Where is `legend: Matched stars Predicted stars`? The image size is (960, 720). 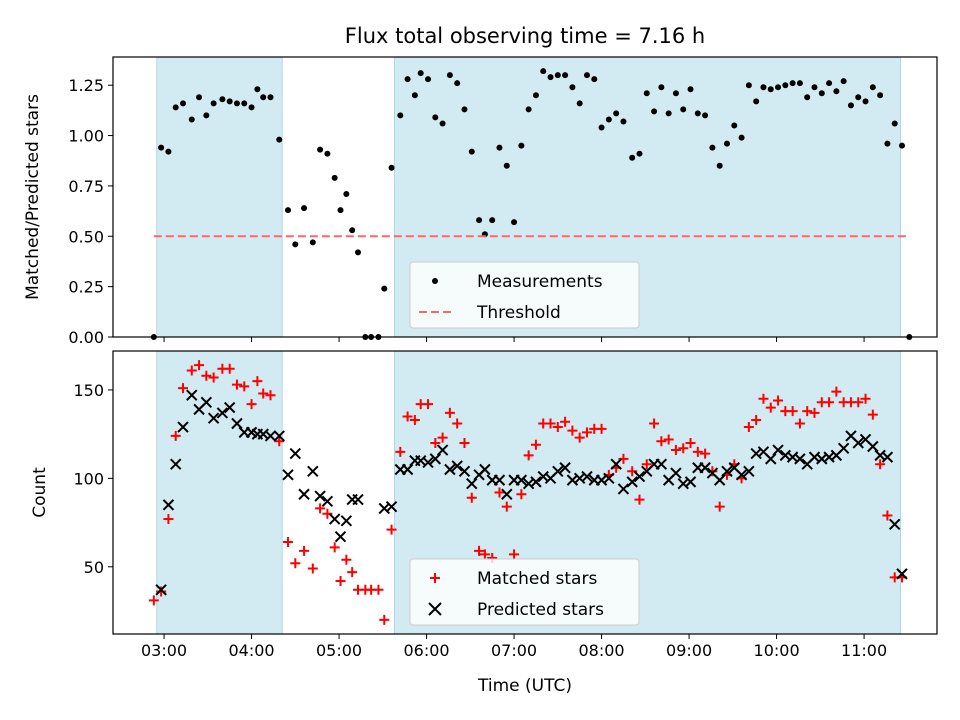 legend: Matched stars Predicted stars is located at coordinates (524, 592).